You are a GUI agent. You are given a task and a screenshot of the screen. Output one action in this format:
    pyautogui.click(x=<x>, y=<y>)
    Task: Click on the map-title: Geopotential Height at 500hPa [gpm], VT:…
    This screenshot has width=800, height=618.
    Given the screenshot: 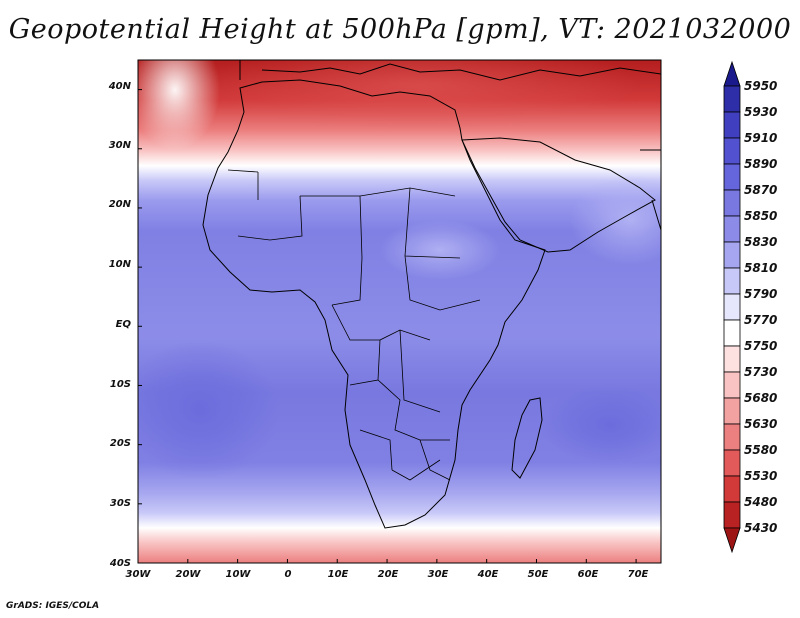 What is the action you would take?
    pyautogui.click(x=400, y=29)
    